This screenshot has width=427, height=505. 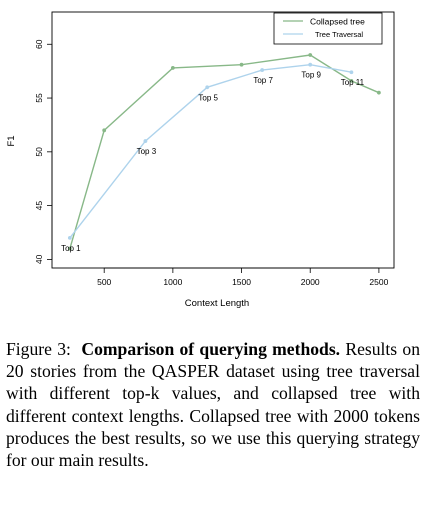 What do you see at coordinates (339, 34) in the screenshot?
I see `legend-label-tree-traversal: Tree Traversal` at bounding box center [339, 34].